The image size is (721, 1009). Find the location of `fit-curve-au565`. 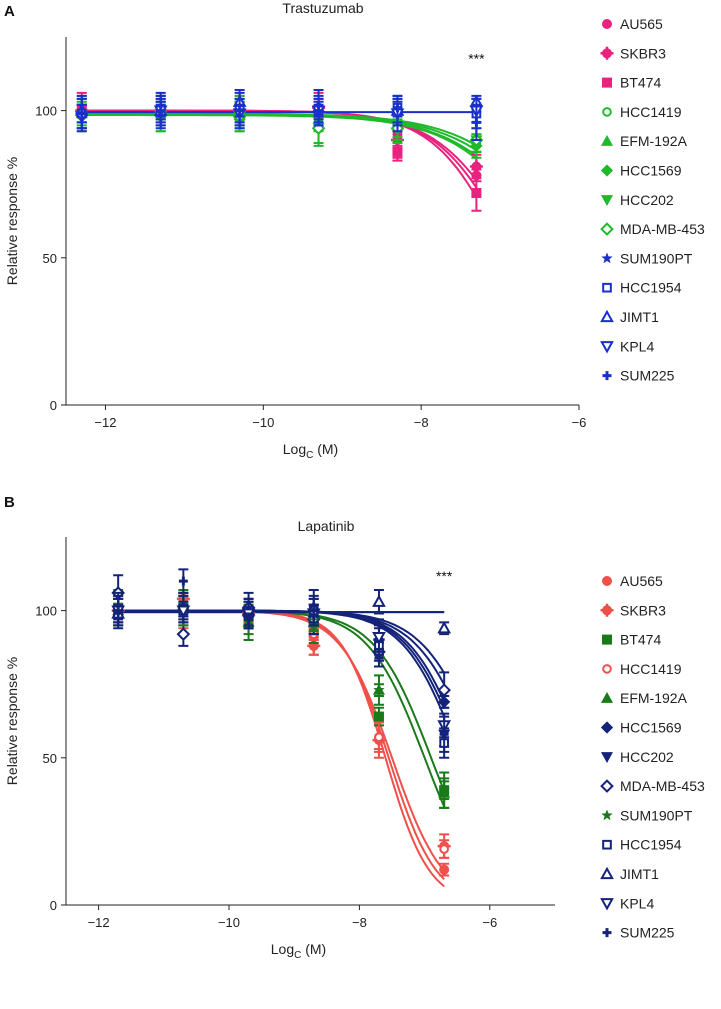

fit-curve-au565 is located at coordinates (281, 748).